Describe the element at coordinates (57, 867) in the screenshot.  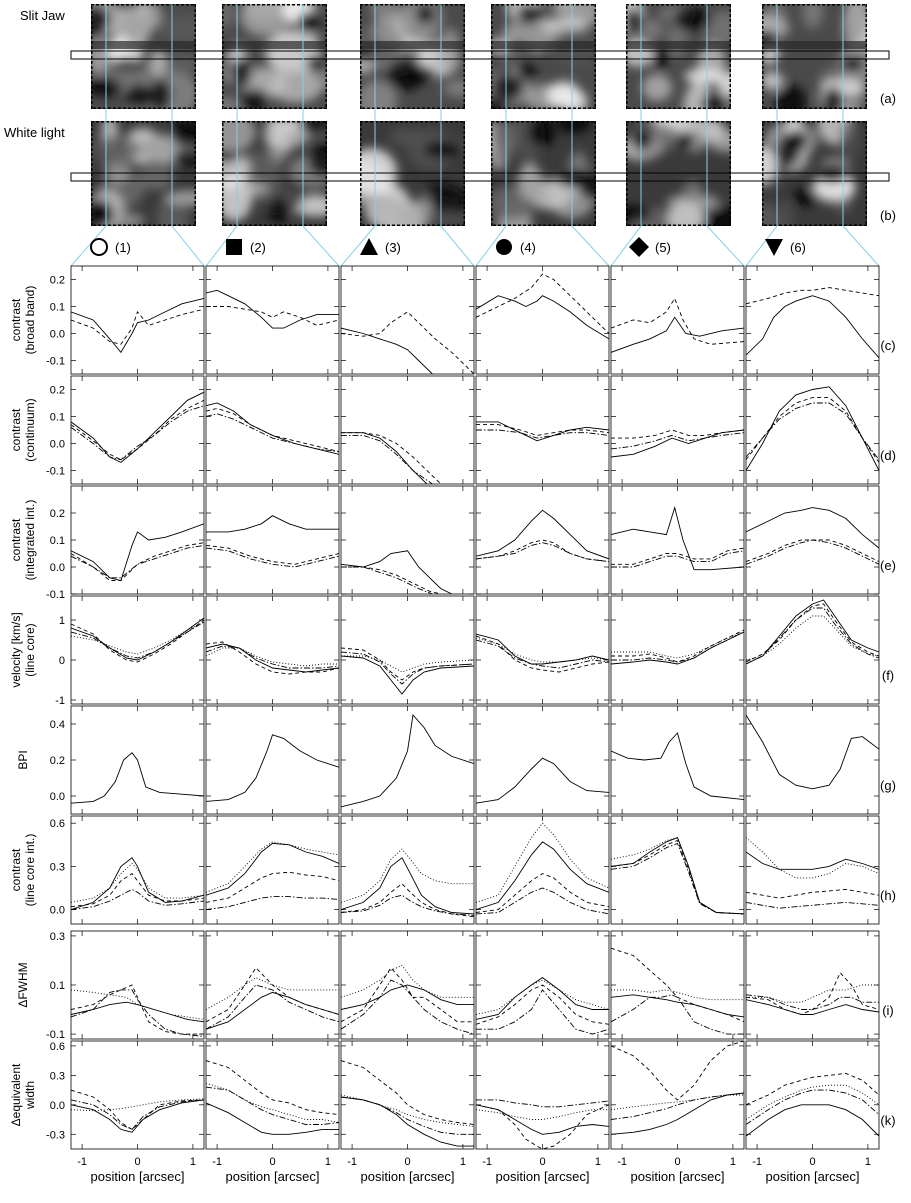
I see `y-tick-label: 0.3` at that location.